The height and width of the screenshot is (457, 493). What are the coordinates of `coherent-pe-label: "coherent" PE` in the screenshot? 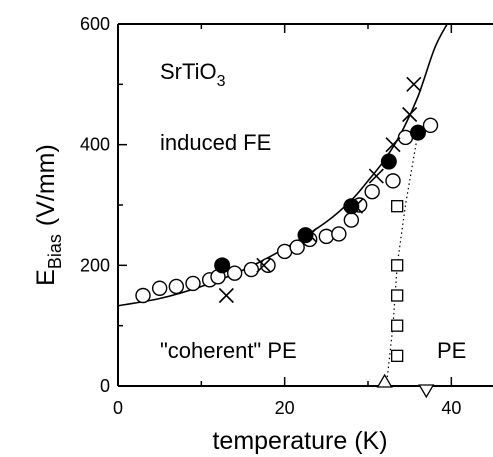 It's located at (228, 350).